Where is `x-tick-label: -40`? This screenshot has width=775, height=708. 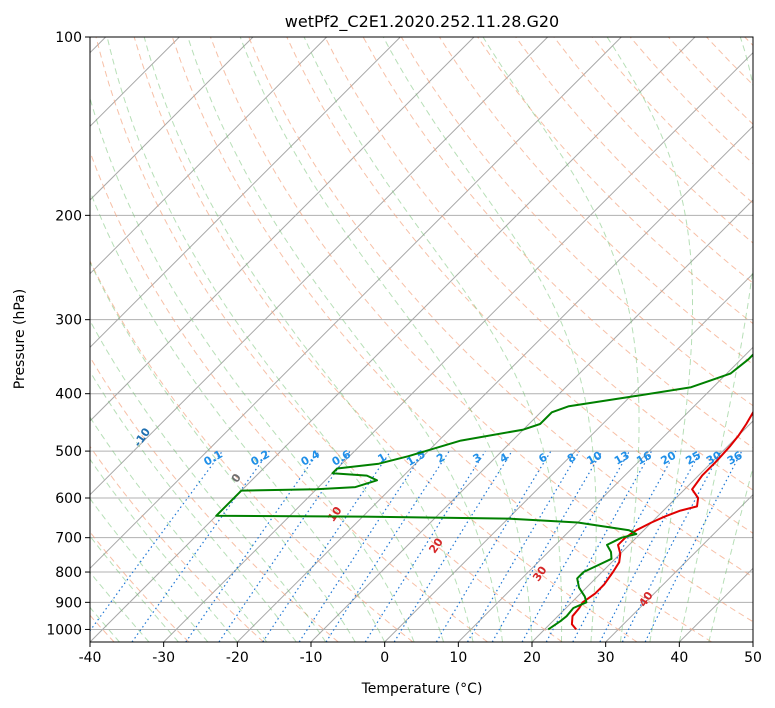
x-tick-label: -40 is located at coordinates (90, 658).